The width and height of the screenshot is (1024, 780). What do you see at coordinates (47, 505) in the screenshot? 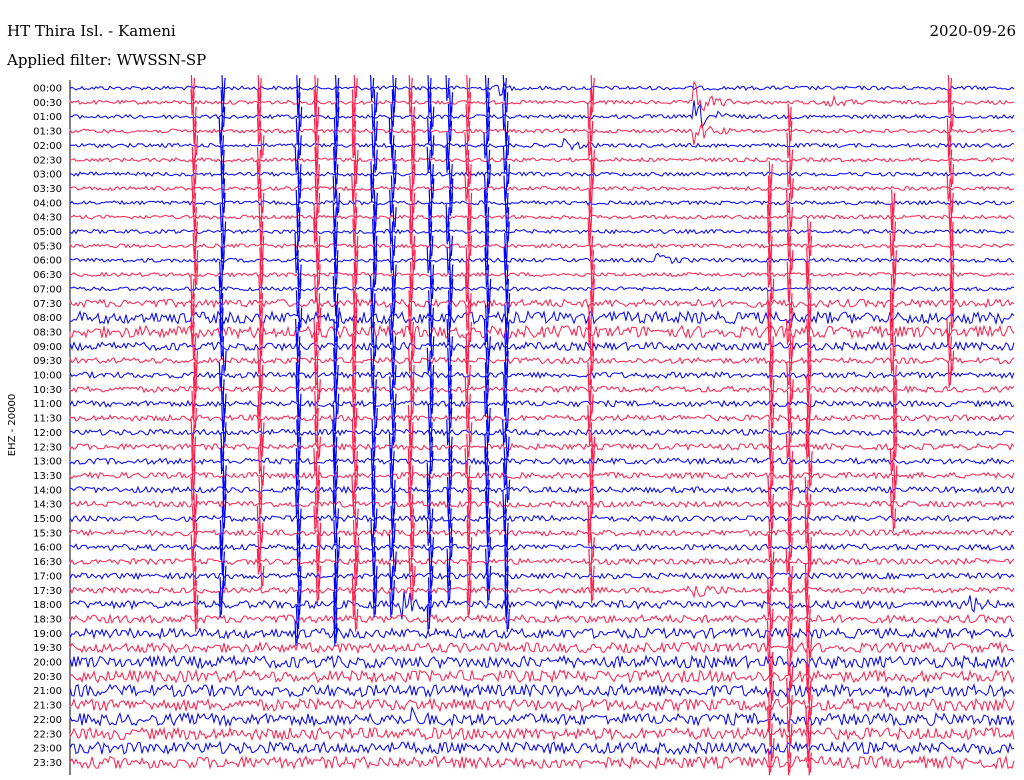
I see `tick-label-1430: 14:30` at bounding box center [47, 505].